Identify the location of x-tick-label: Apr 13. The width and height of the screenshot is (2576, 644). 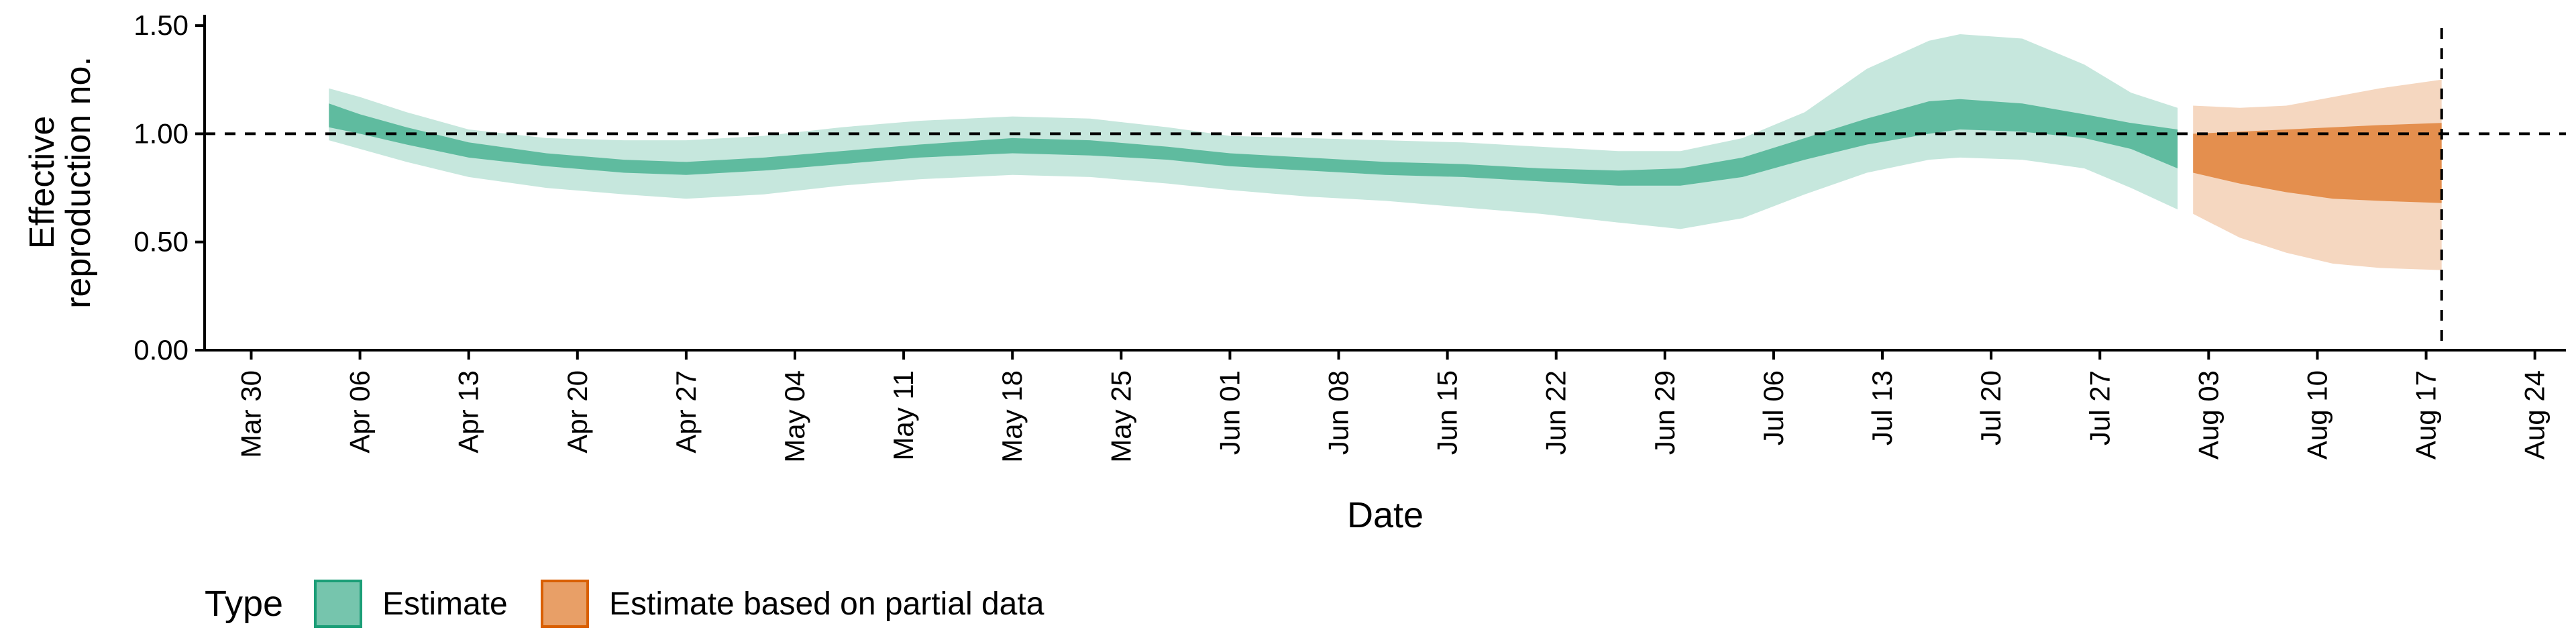
(468, 411).